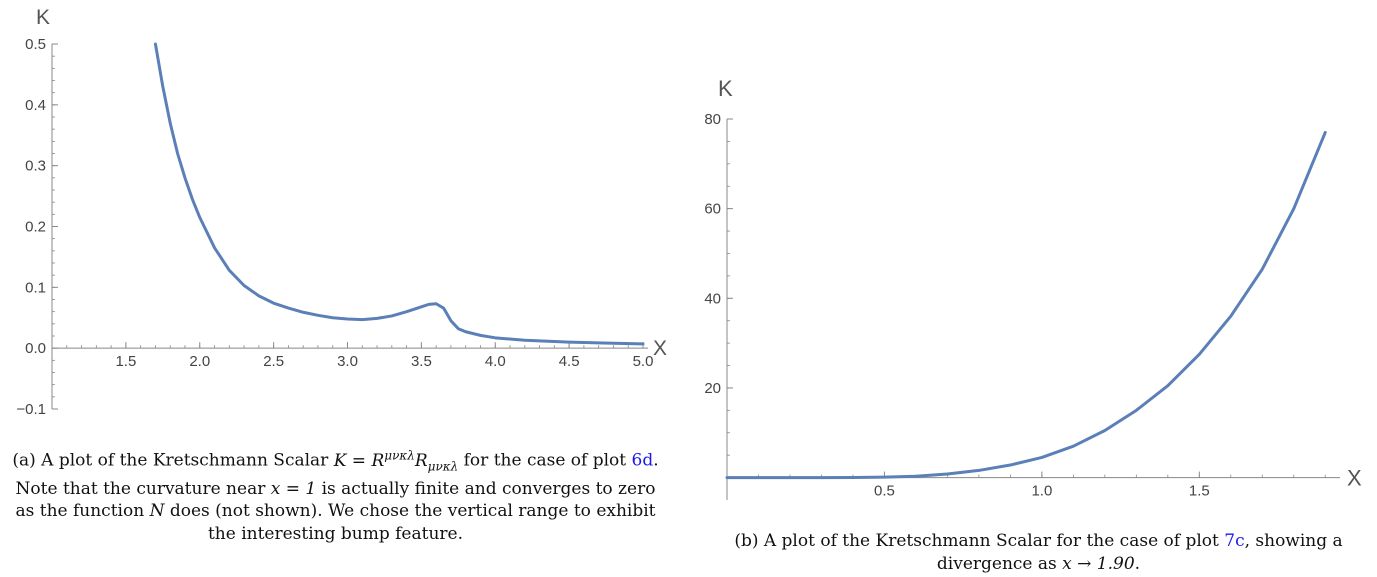  What do you see at coordinates (35, 227) in the screenshot?
I see `chart-a-y-tick-label: 0.2` at bounding box center [35, 227].